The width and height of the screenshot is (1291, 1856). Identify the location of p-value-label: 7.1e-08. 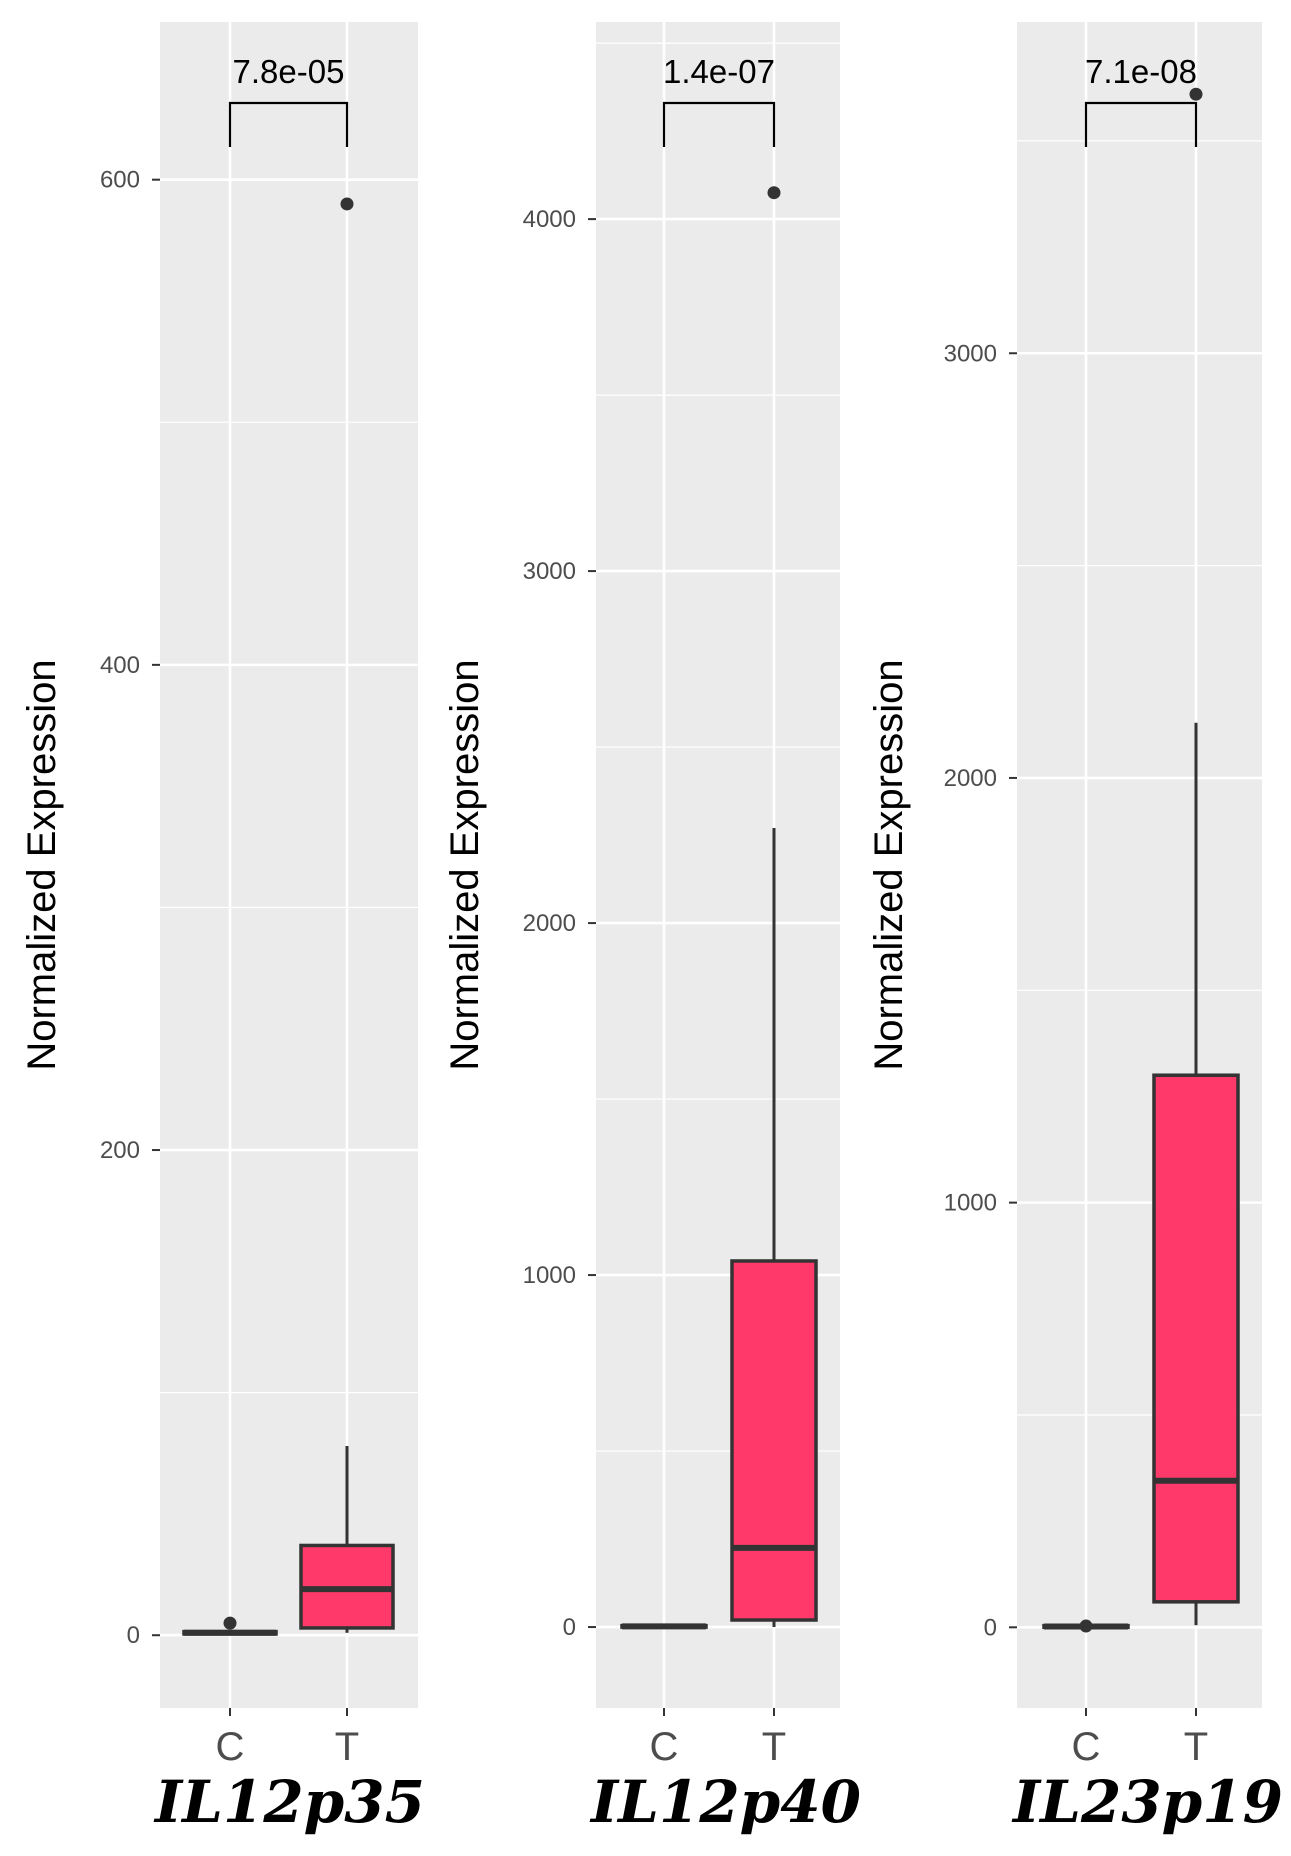
(1141, 71).